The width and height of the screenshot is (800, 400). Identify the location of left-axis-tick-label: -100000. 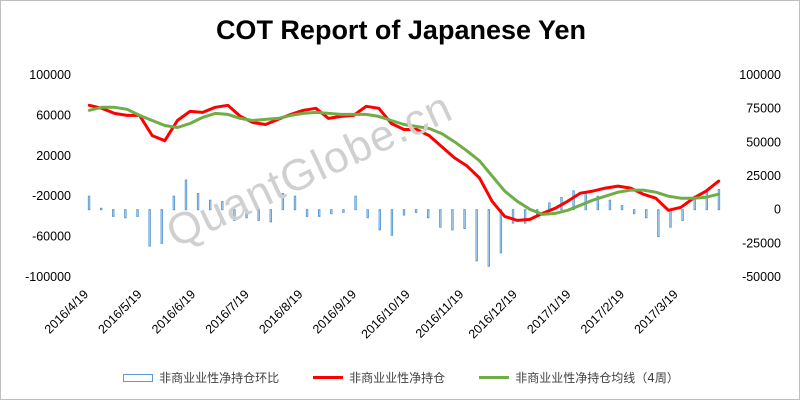
(48, 277).